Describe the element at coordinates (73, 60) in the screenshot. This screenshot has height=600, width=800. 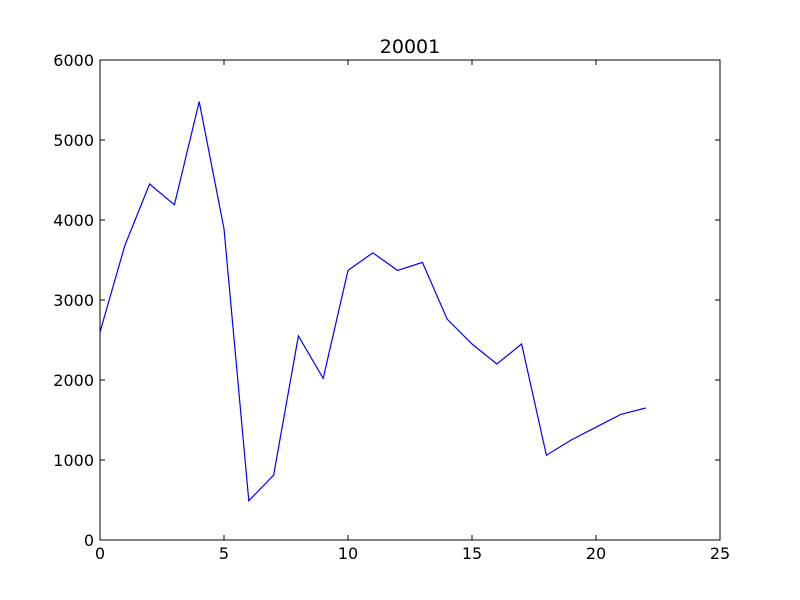
I see `y-tick-label: 6000` at that location.